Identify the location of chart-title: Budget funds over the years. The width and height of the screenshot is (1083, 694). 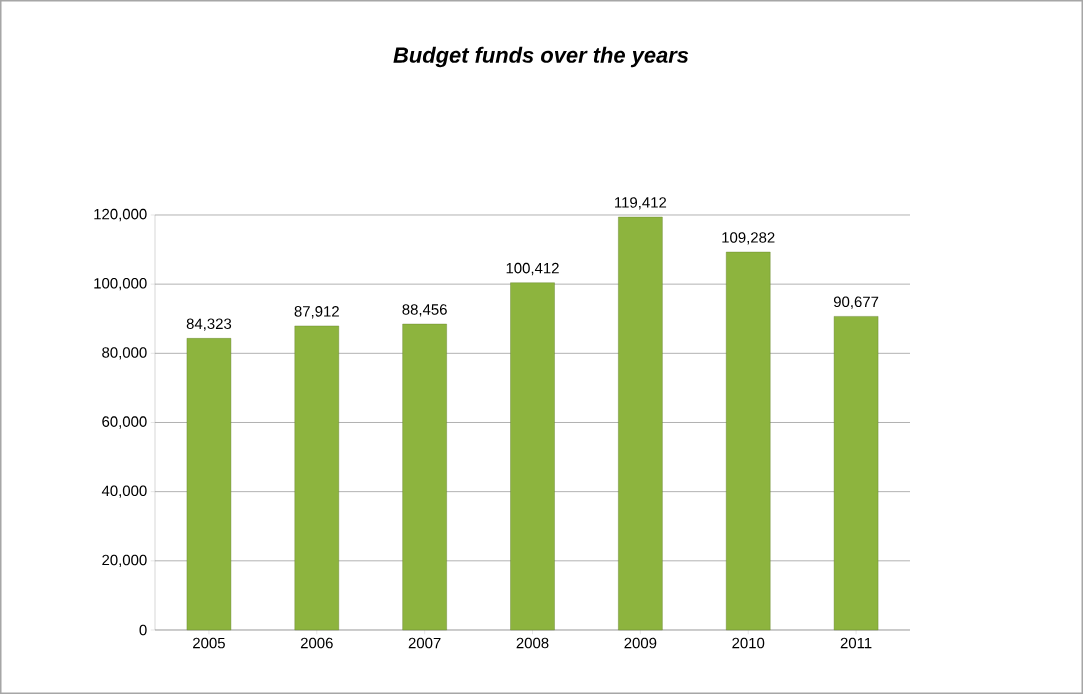
(541, 57).